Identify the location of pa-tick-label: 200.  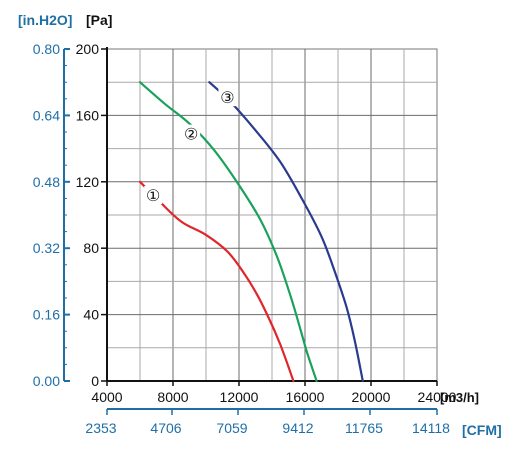
(88, 49).